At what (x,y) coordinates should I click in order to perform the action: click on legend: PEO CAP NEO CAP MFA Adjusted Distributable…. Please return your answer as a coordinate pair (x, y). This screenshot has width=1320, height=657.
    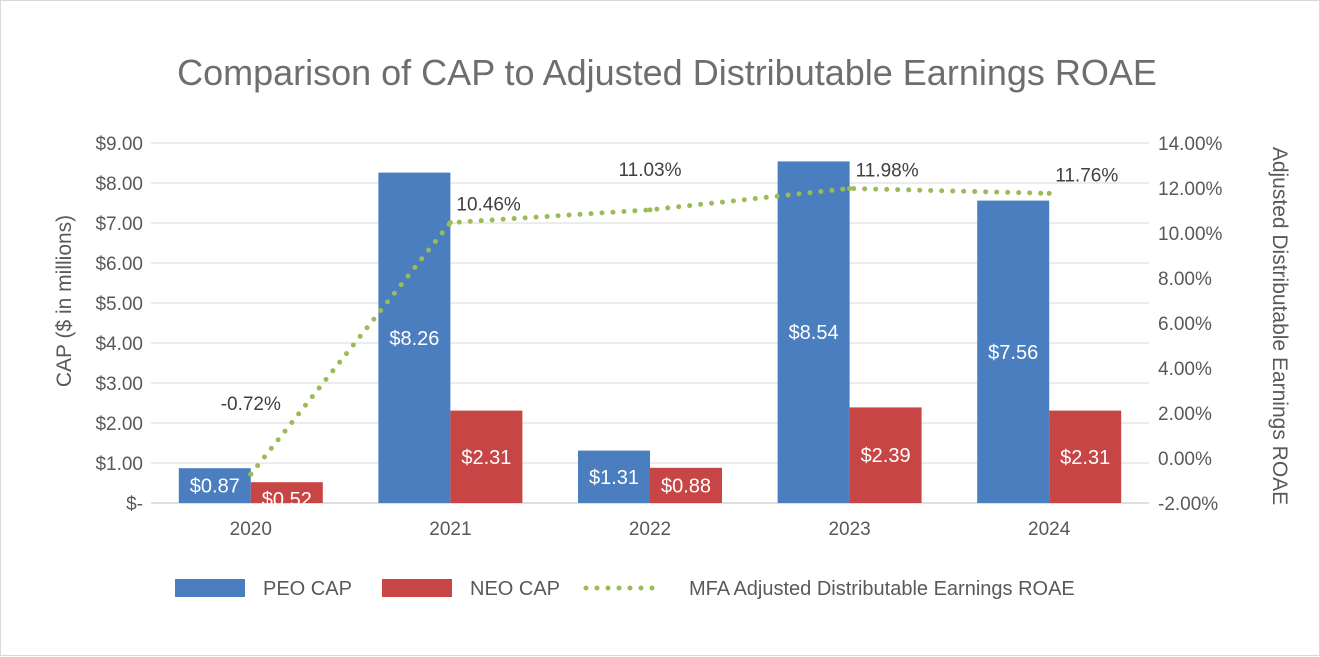
    Looking at the image, I should click on (625, 589).